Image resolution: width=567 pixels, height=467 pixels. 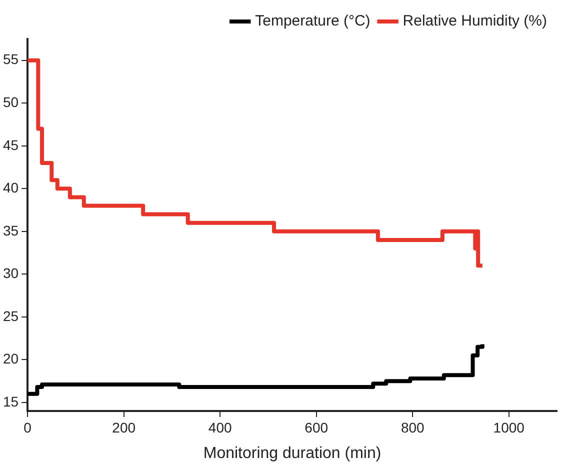 What do you see at coordinates (312, 21) in the screenshot?
I see `legend-label: Temperature (°C)` at bounding box center [312, 21].